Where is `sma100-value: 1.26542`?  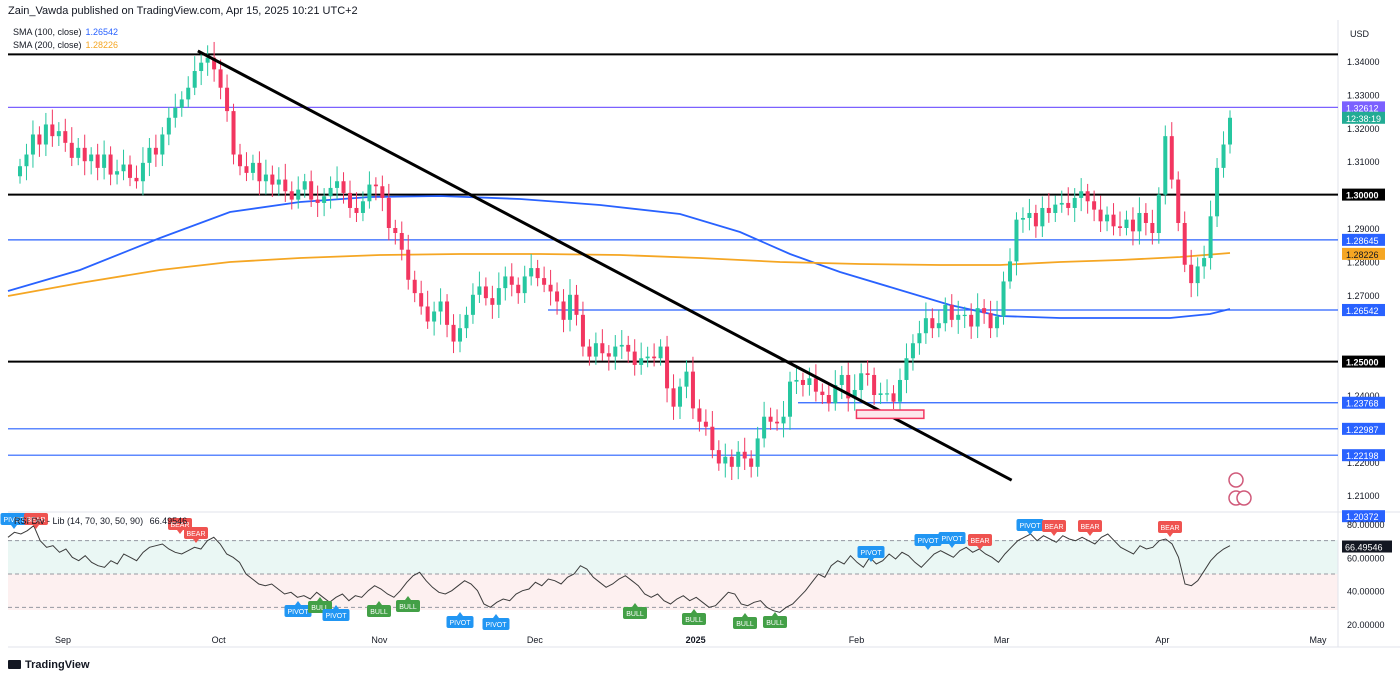
sma100-value: 1.26542 is located at coordinates (102, 32).